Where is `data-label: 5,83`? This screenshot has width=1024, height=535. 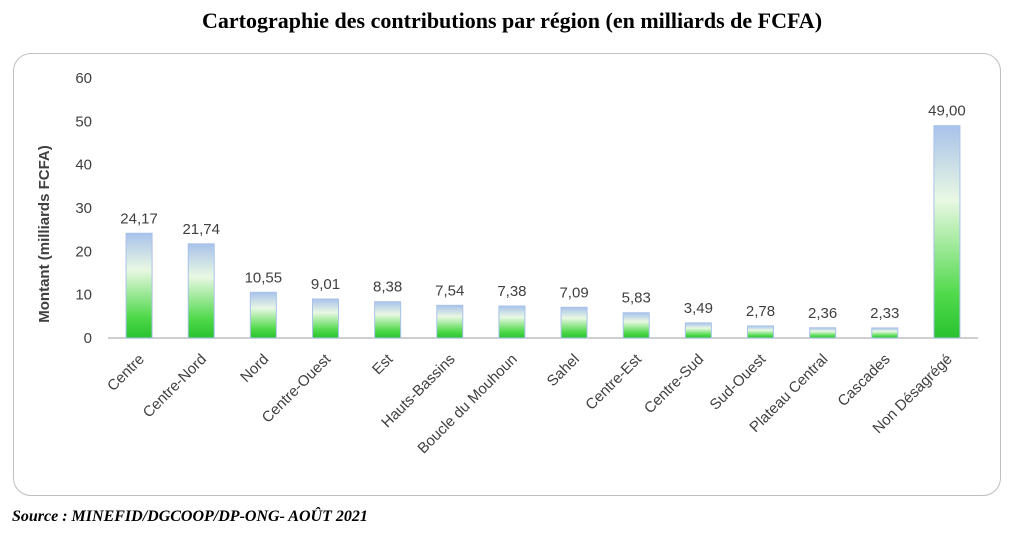 data-label: 5,83 is located at coordinates (636, 298).